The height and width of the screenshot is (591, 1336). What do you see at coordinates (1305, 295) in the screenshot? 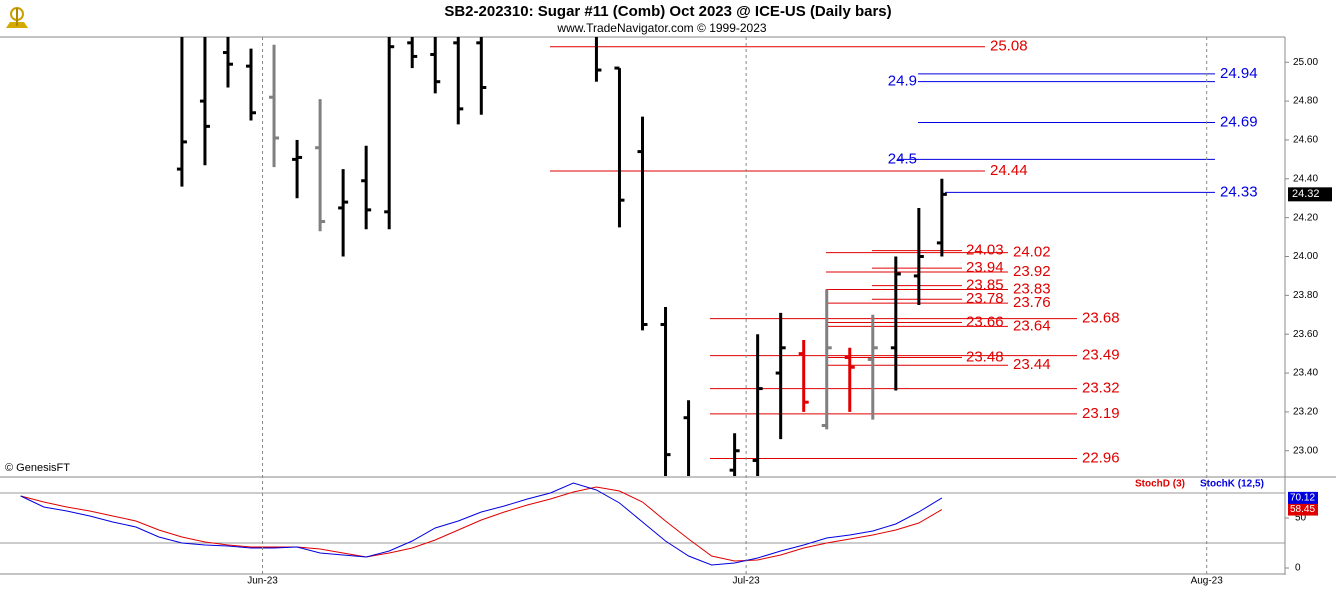
I see `y-tick-label: 23.80` at bounding box center [1305, 295].